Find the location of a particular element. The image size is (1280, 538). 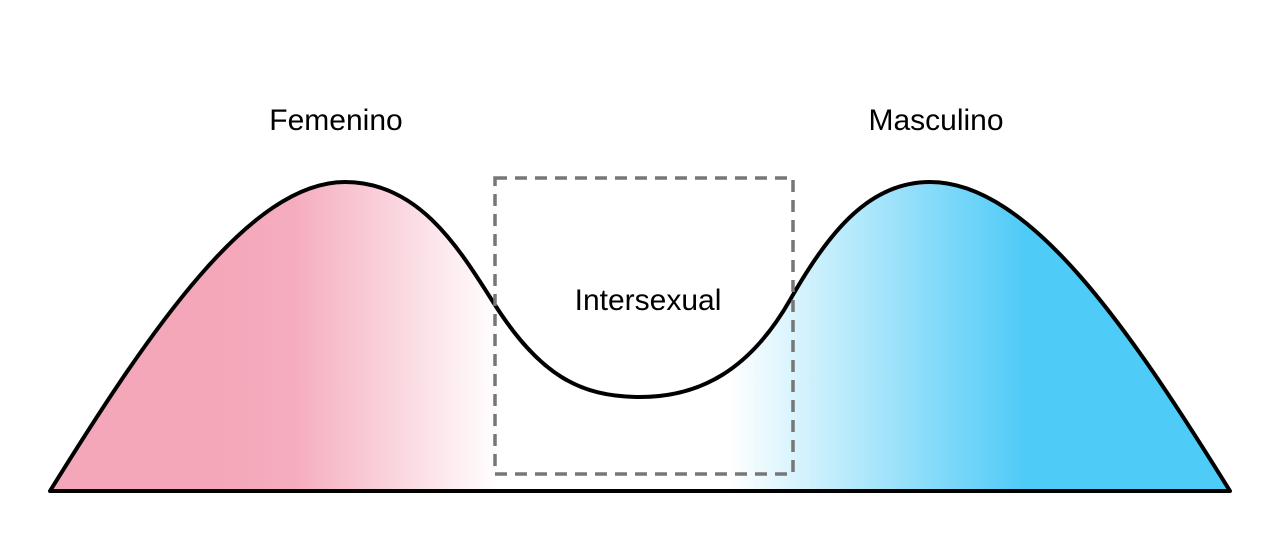

intersex-dashed-box is located at coordinates (644, 326).